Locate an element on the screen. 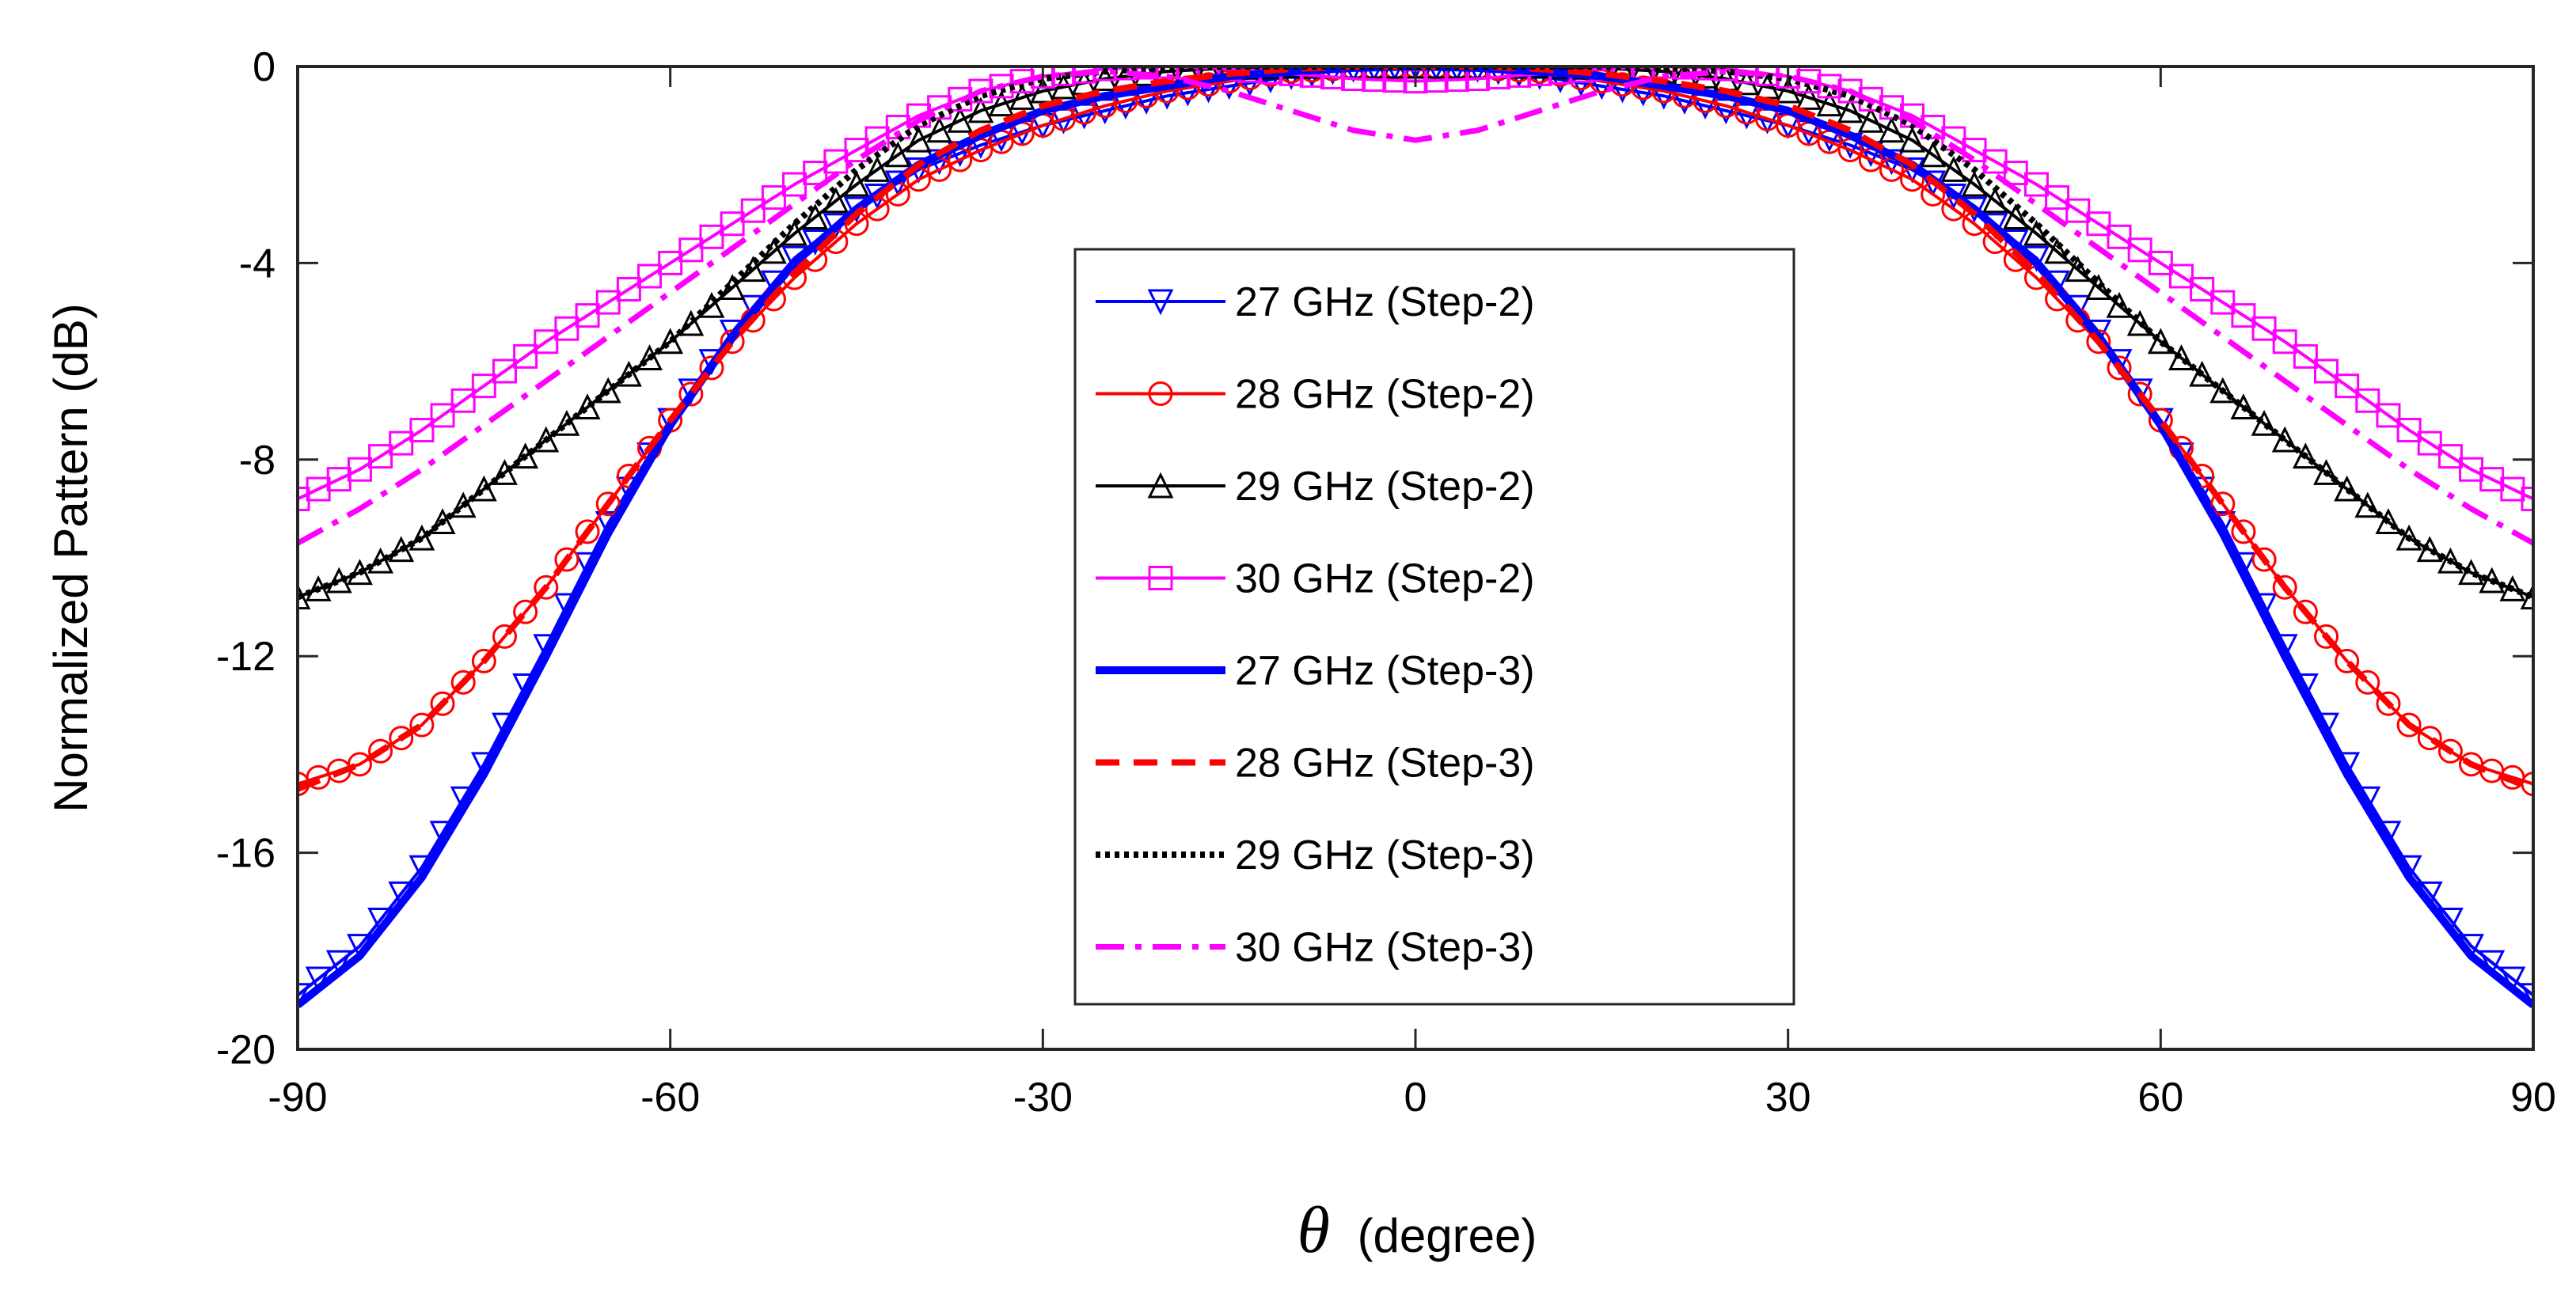  x-tick-label: 60 is located at coordinates (2160, 1098).